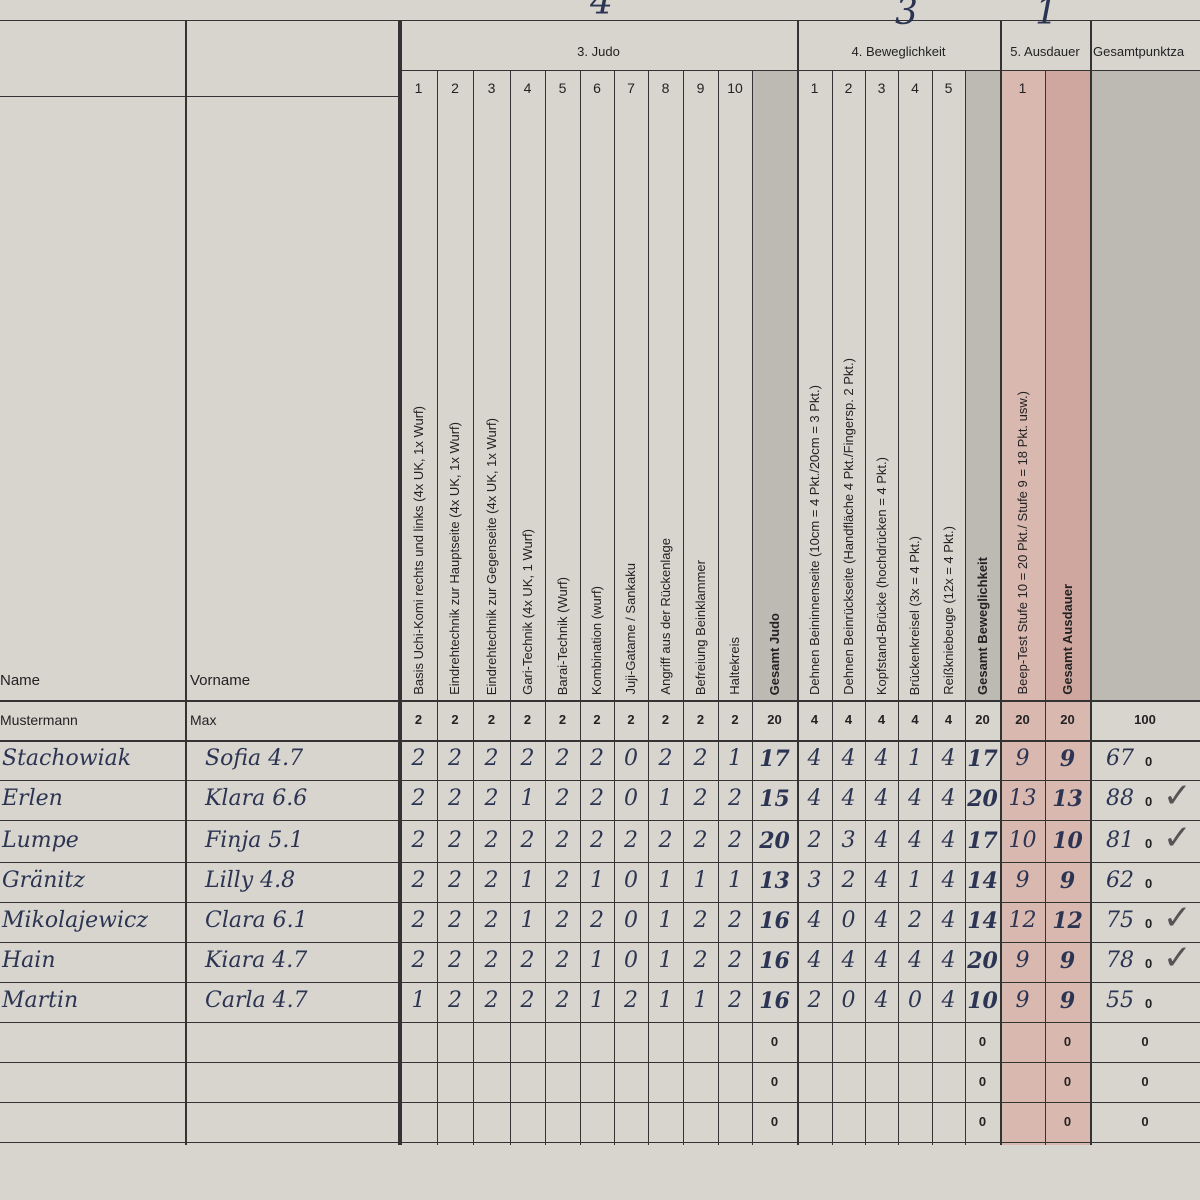 The image size is (1200, 1200). Describe the element at coordinates (1145, 385) in the screenshot. I see `grand-total-shade` at that location.